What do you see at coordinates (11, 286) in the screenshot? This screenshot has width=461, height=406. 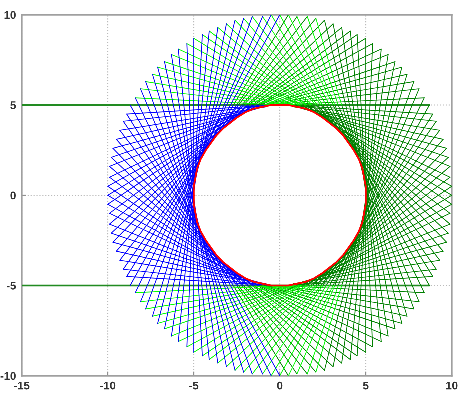 I see `y-tick-label: -5` at bounding box center [11, 286].